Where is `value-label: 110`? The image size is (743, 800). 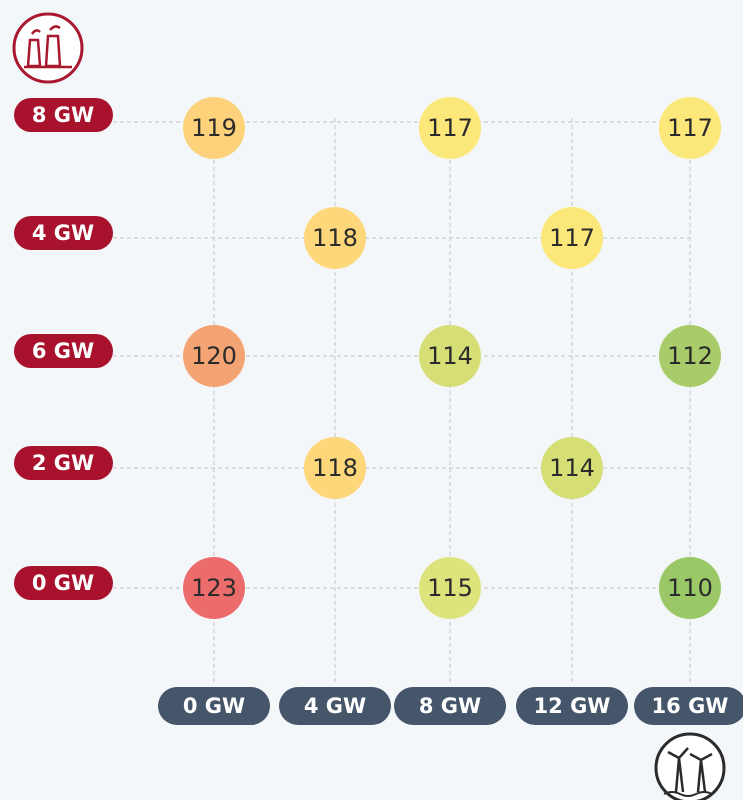 value-label: 110 is located at coordinates (690, 588).